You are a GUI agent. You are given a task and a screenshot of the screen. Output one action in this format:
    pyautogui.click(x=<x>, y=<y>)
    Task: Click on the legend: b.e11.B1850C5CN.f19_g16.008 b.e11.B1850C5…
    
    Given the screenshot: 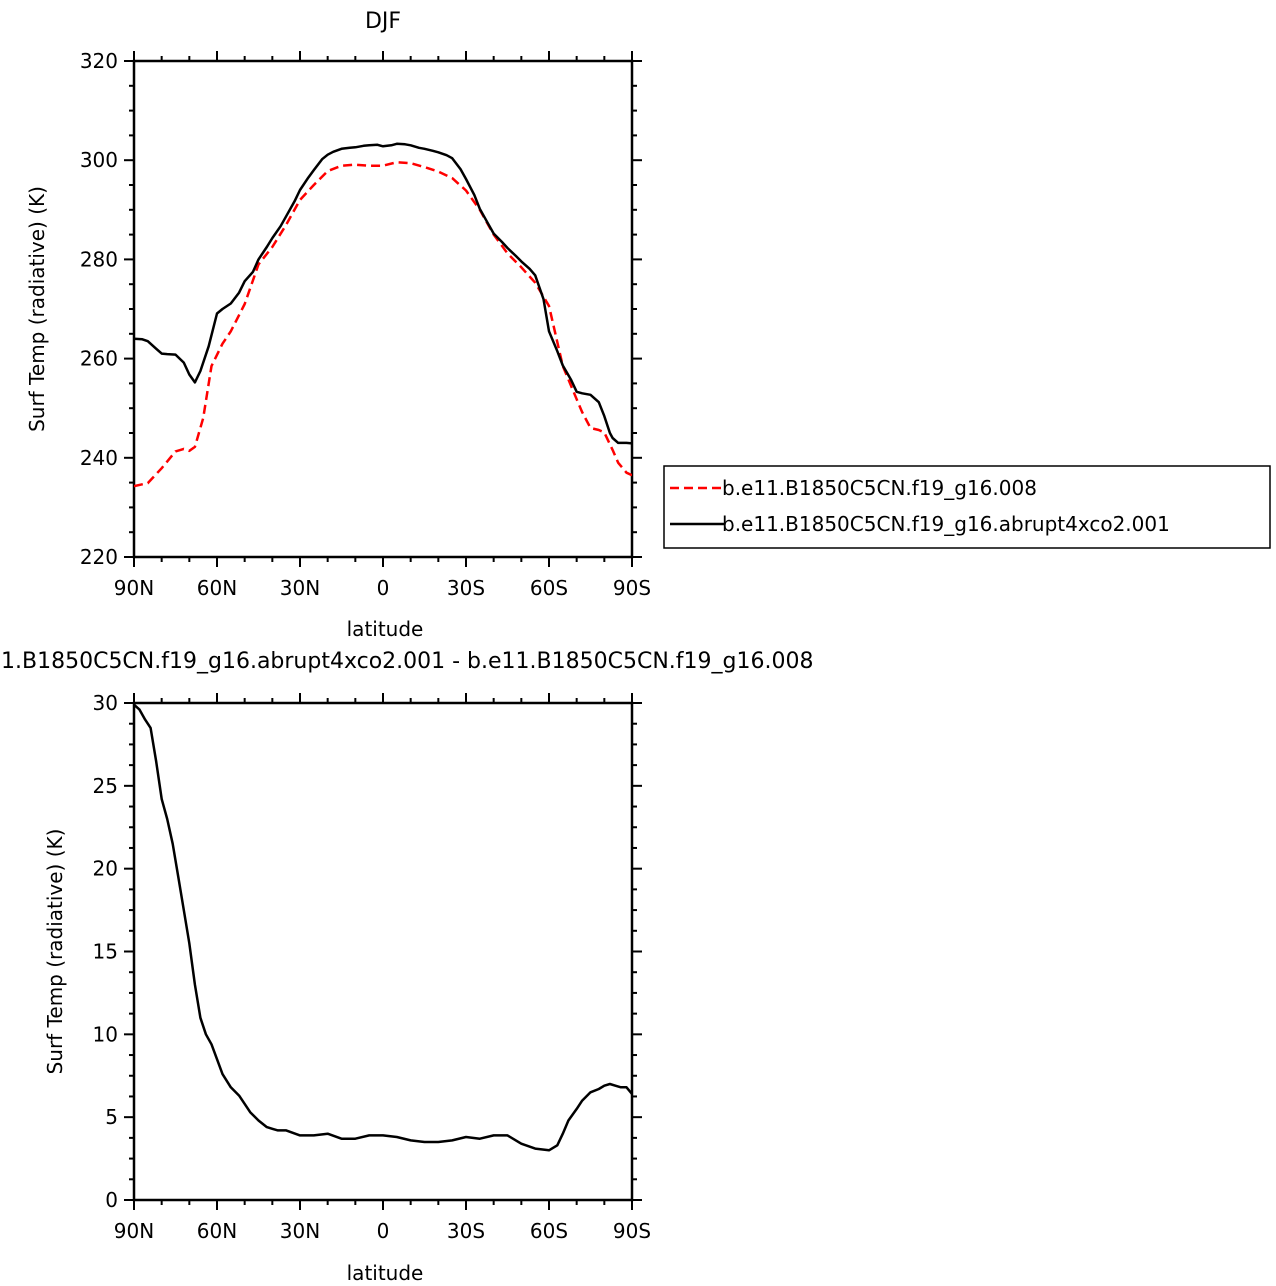 What is the action you would take?
    pyautogui.click(x=967, y=507)
    